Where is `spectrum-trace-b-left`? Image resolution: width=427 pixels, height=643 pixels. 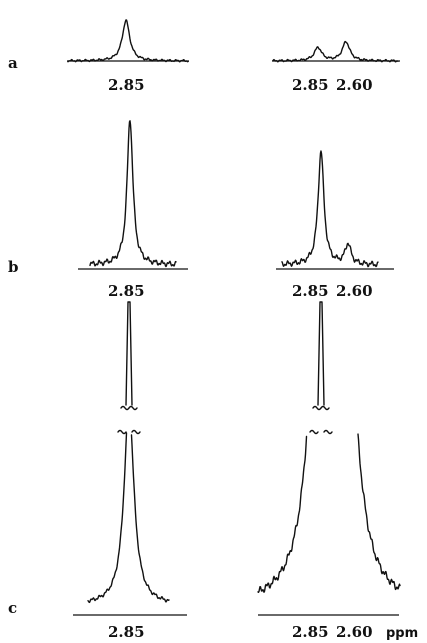
spectrum-trace-b-left is located at coordinates (133, 194).